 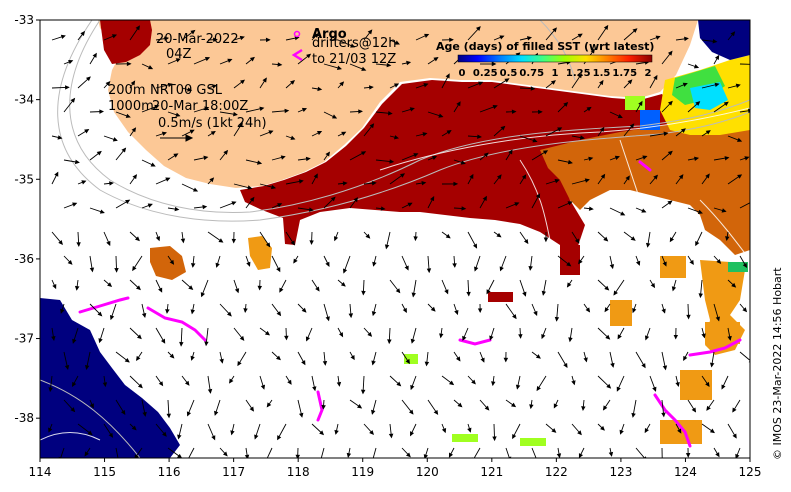 What do you see at coordinates (179, 54) in the screenshot?
I see `hour-label: 04Z` at bounding box center [179, 54].